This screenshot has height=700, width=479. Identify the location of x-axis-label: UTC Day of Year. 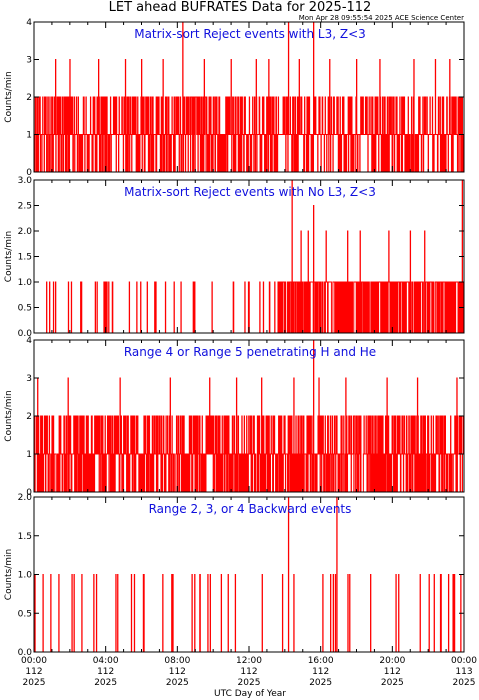
(250, 694).